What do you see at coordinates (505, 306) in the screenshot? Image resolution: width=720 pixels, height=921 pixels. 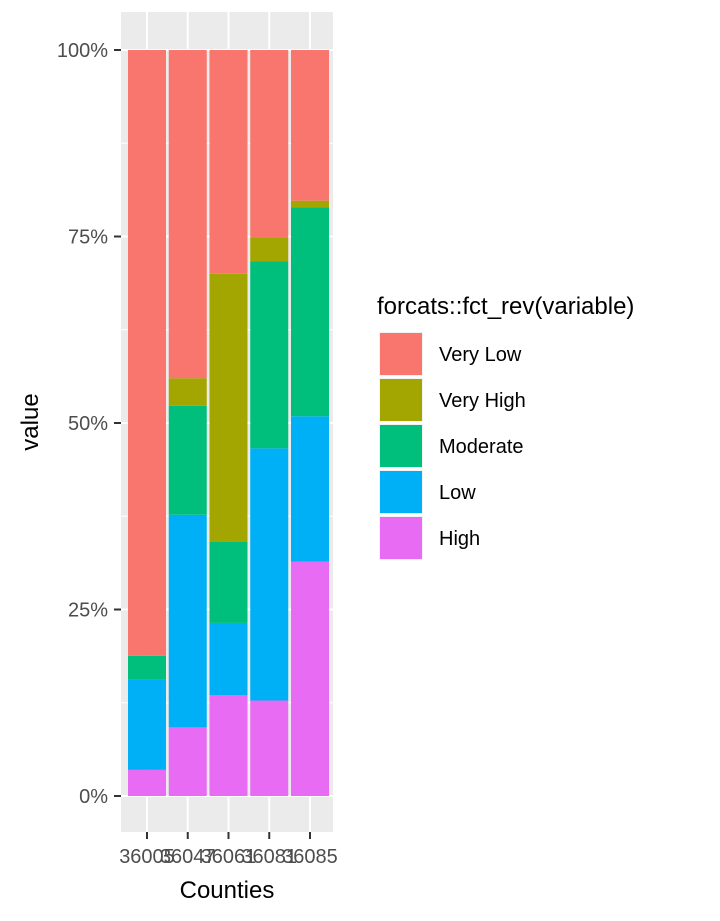 I see `legend-title: forcats::fct_rev(variable)` at bounding box center [505, 306].